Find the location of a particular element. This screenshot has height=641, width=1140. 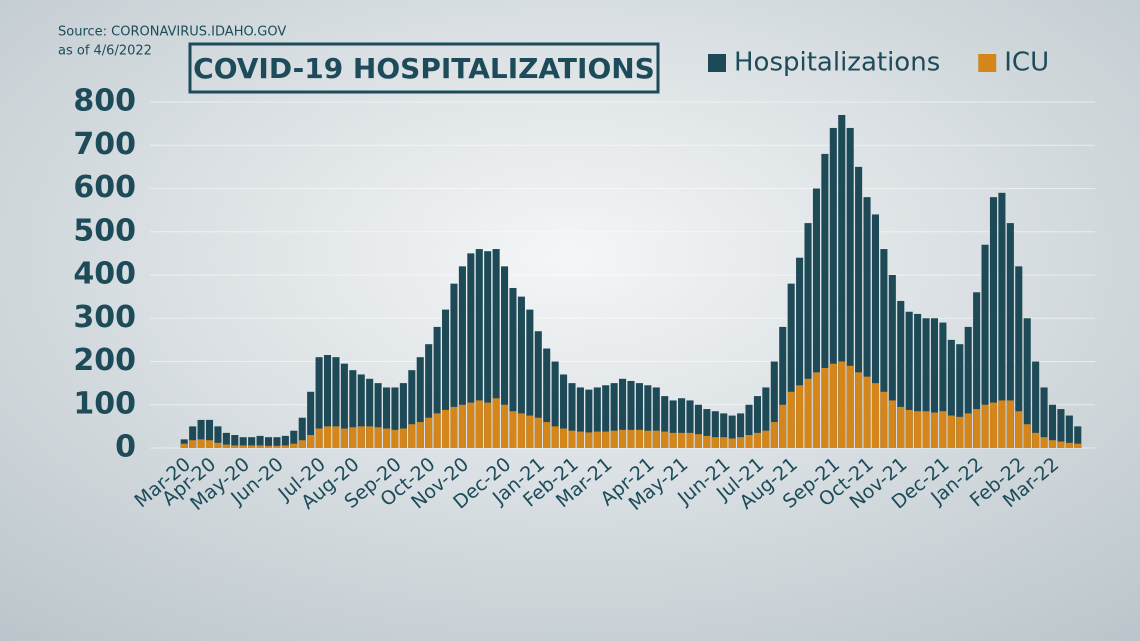

y-tick-label: 200 is located at coordinates (104, 360).